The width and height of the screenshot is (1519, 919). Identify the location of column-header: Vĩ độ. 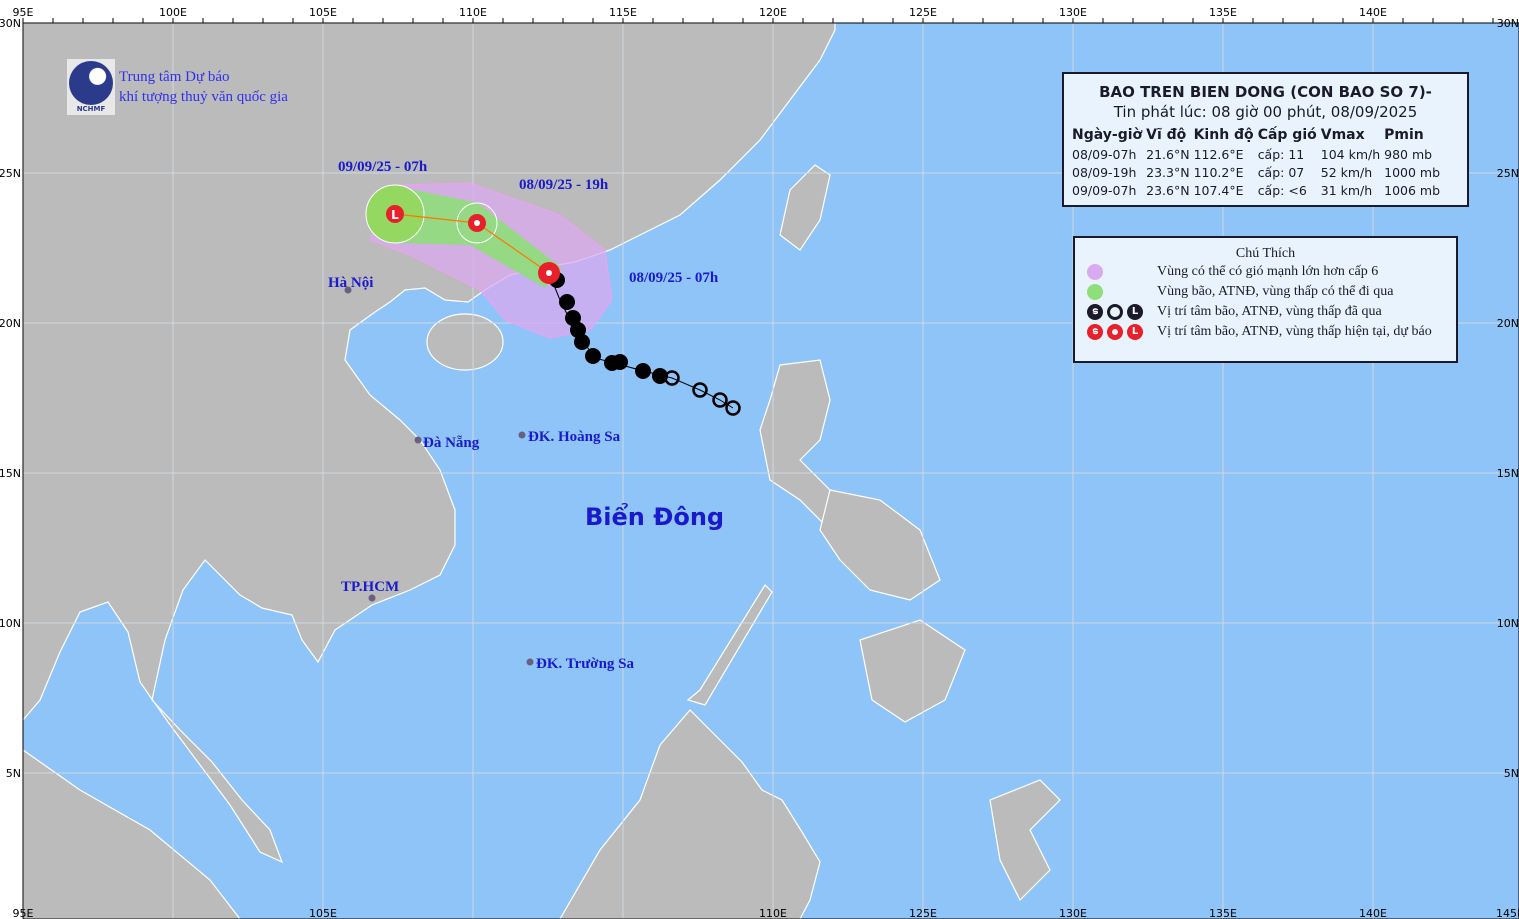
(1166, 135).